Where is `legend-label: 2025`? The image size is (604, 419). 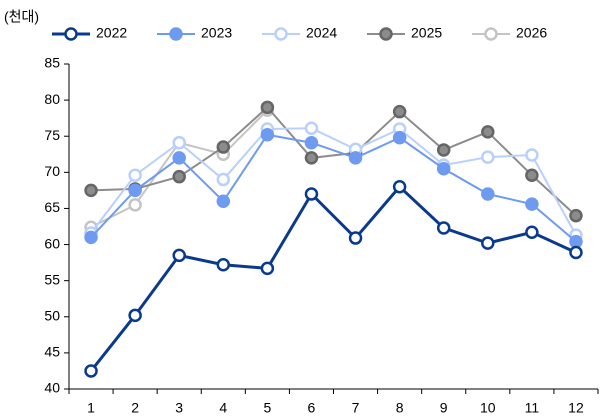
legend-label: 2025 is located at coordinates (426, 33).